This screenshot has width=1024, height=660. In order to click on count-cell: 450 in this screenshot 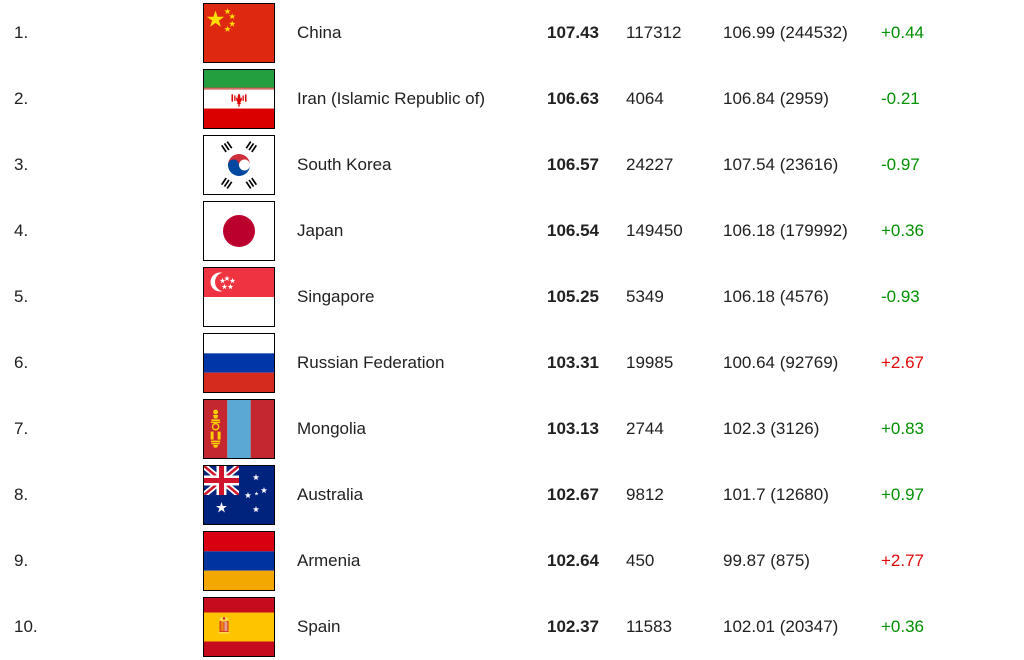, I will do `click(640, 560)`.